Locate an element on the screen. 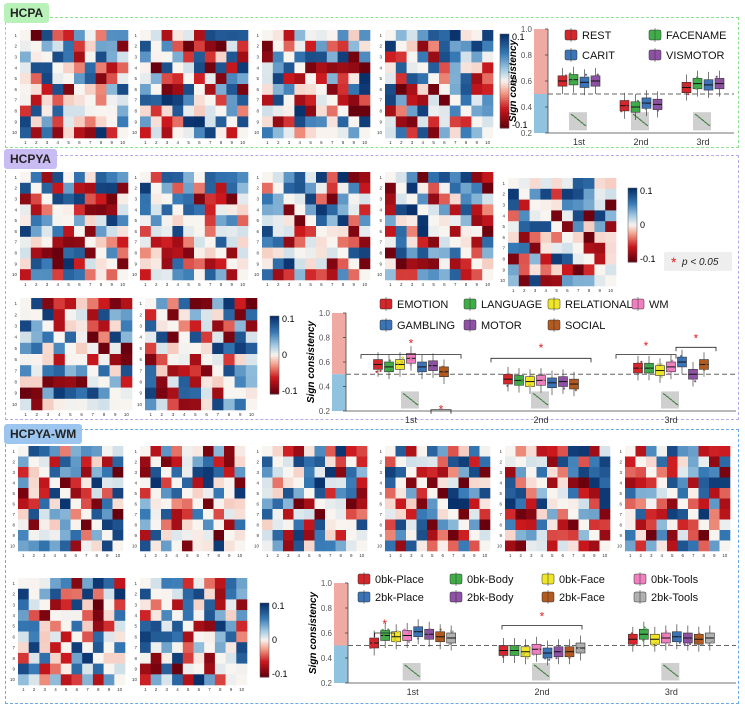 The image size is (745, 709). hcpa-box-facename-3rd is located at coordinates (697, 83).